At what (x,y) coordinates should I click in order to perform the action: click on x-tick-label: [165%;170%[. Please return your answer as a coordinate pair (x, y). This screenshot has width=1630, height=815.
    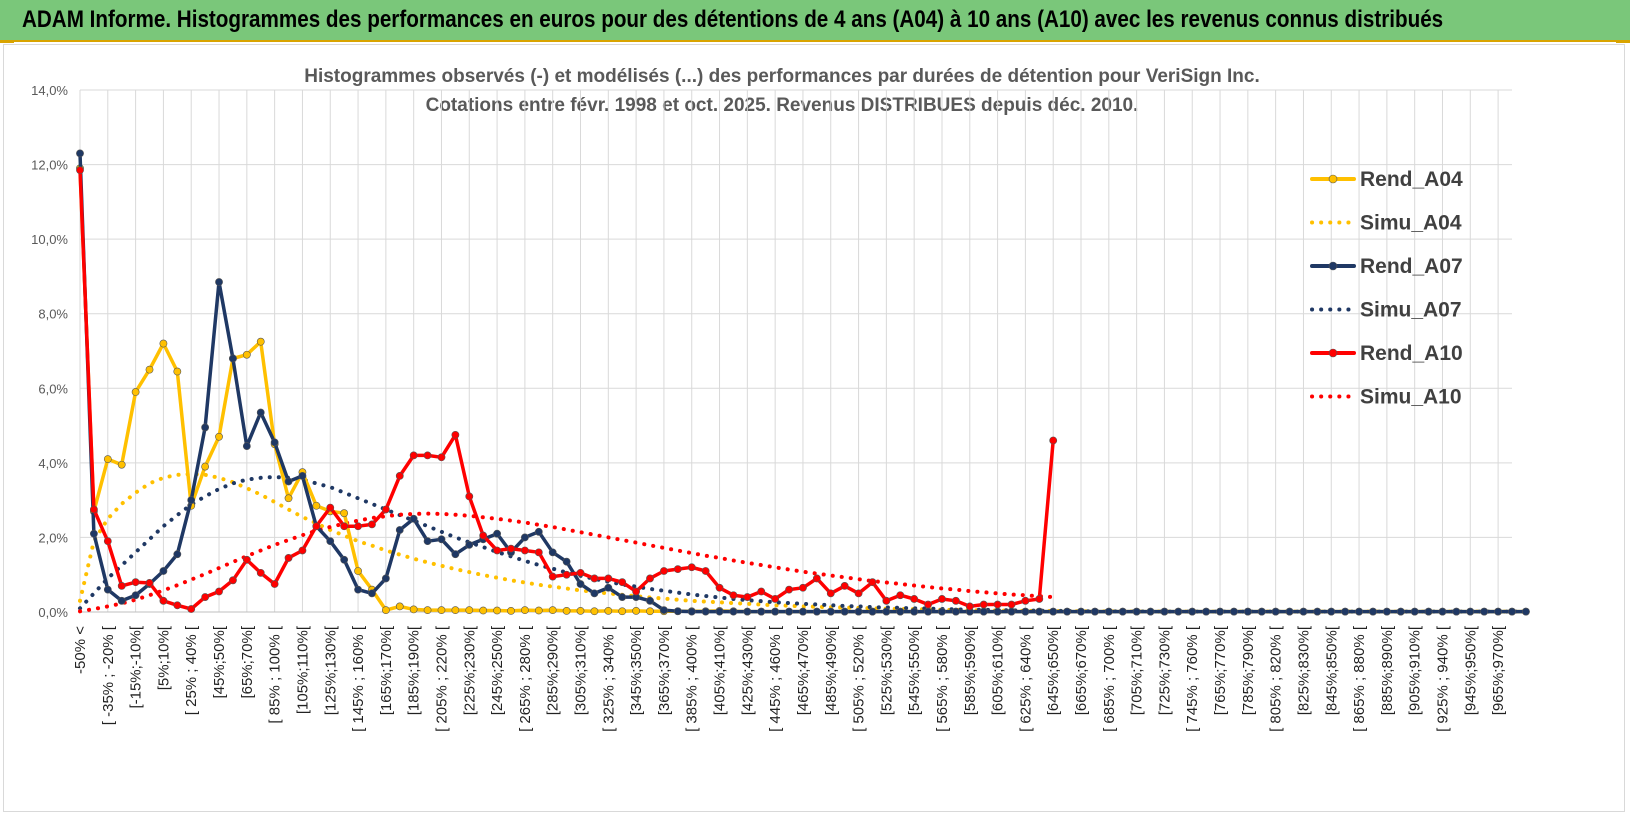
    Looking at the image, I should click on (386, 670).